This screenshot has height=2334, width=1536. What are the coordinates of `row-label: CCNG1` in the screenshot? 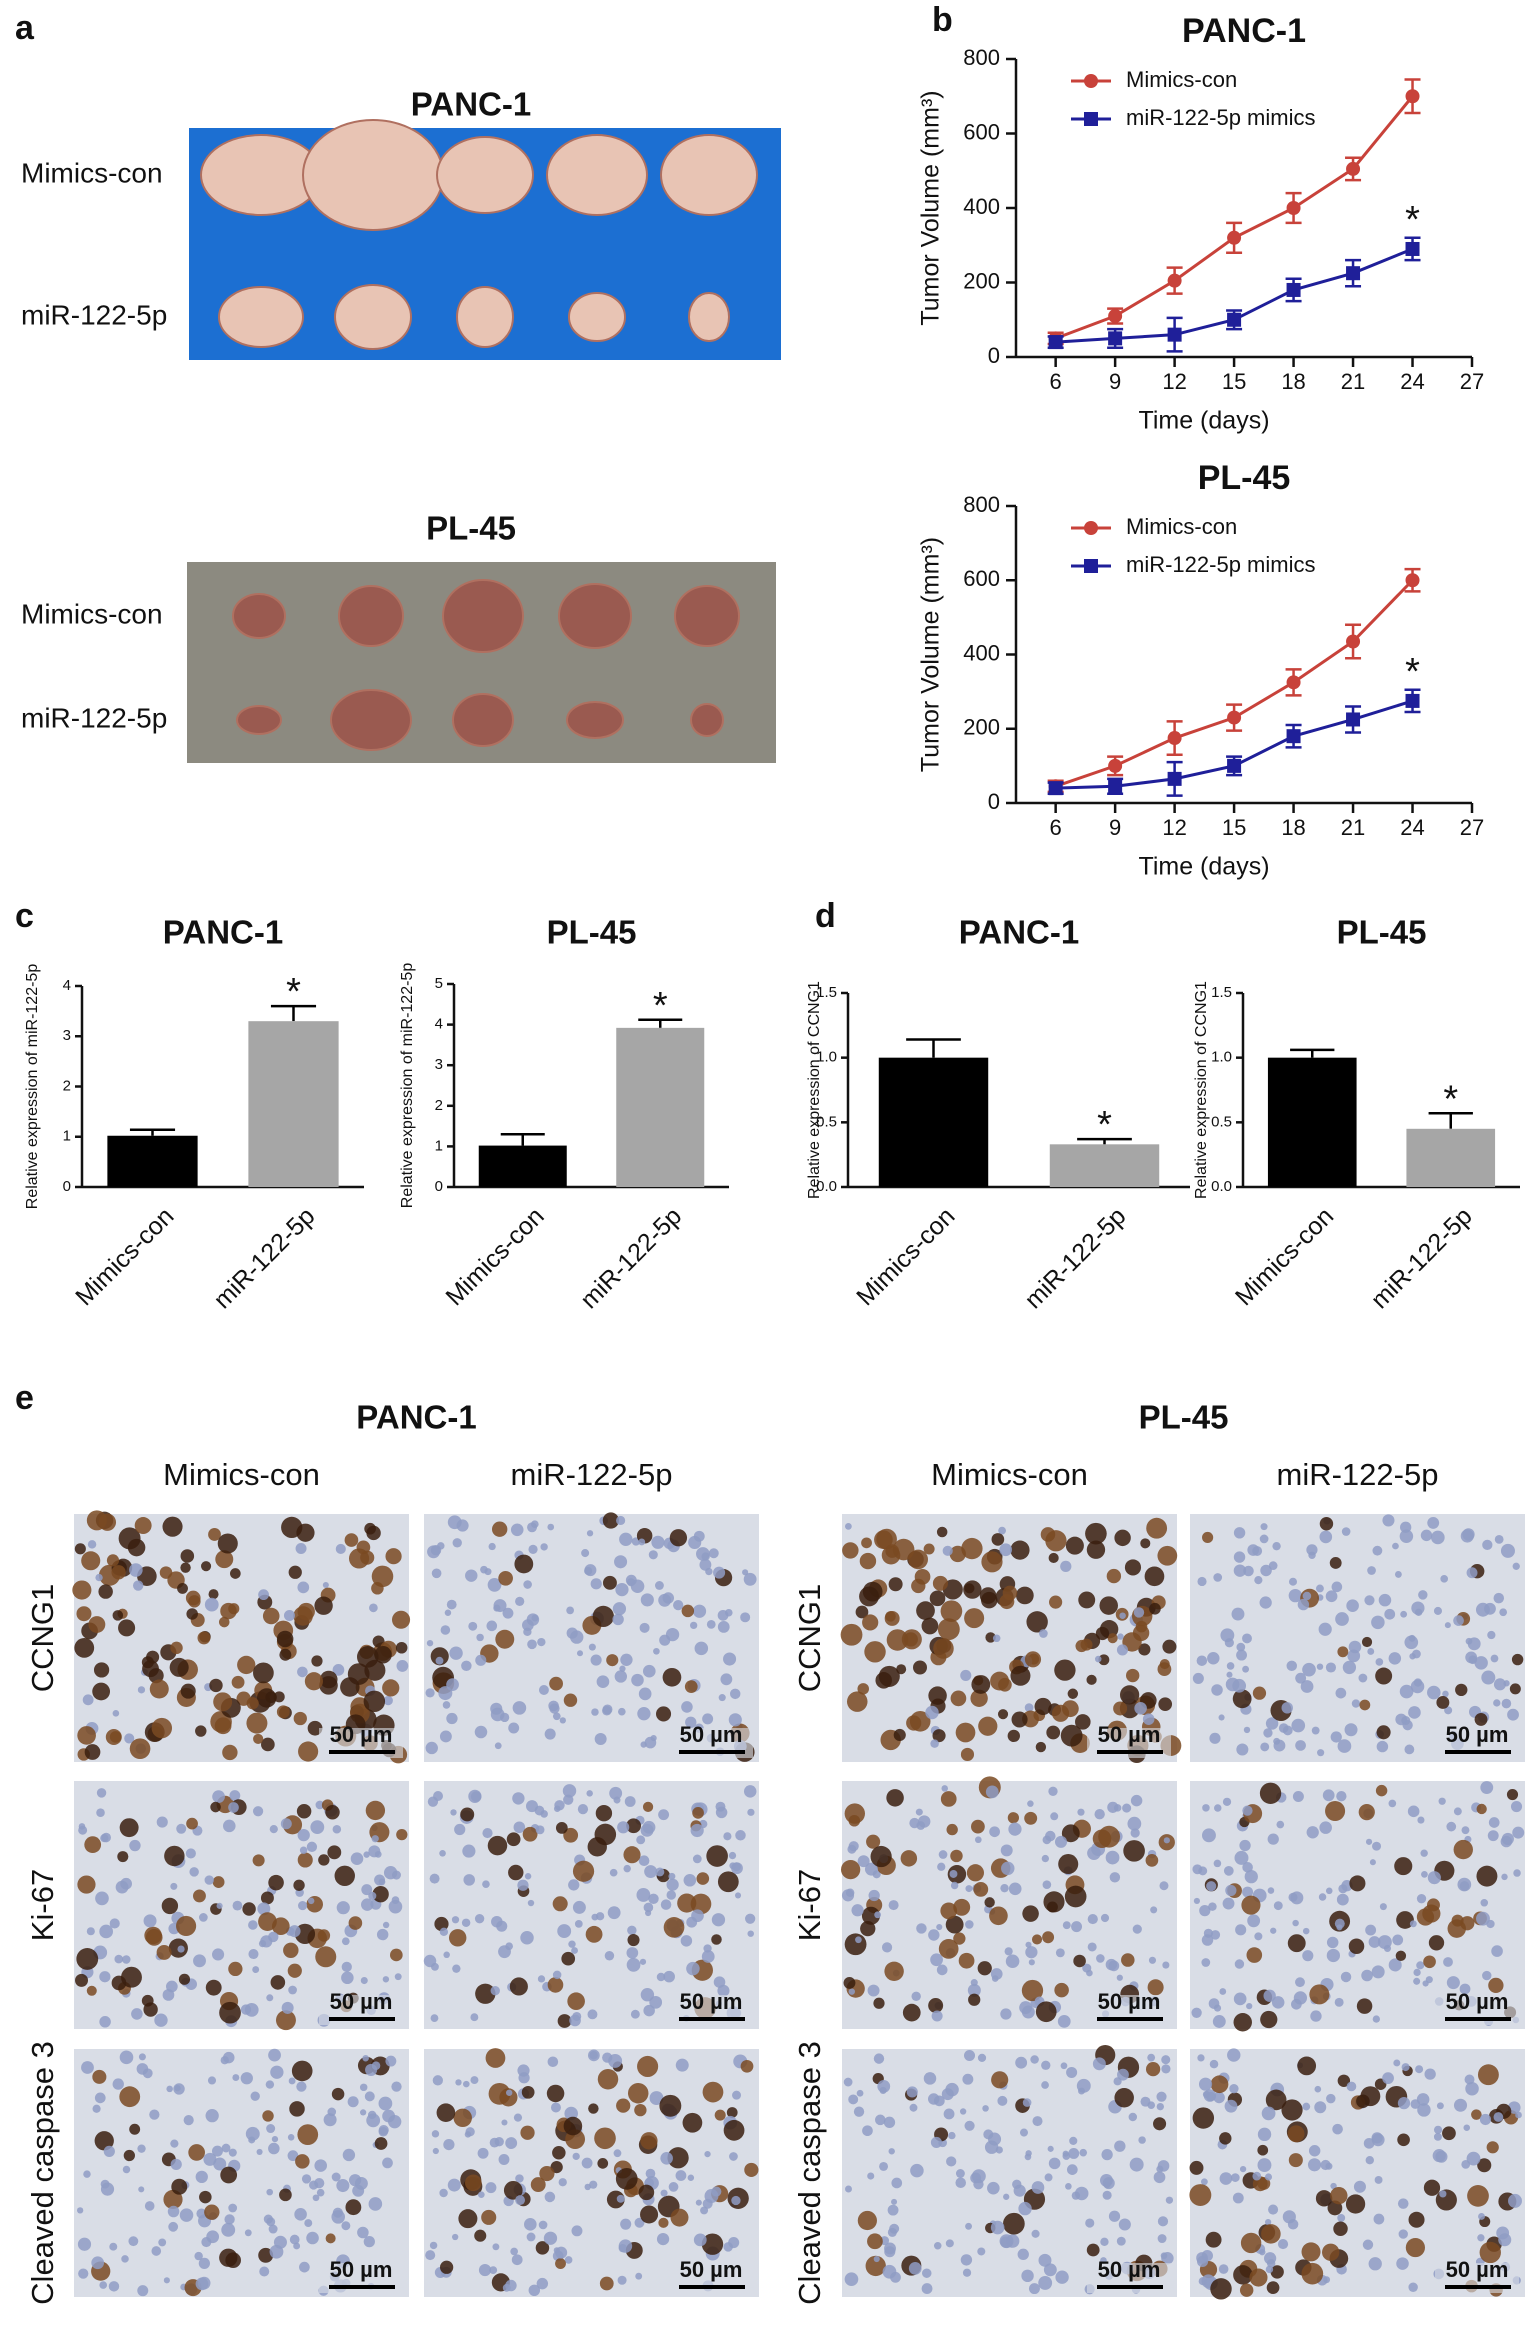 It's located at (42, 1638).